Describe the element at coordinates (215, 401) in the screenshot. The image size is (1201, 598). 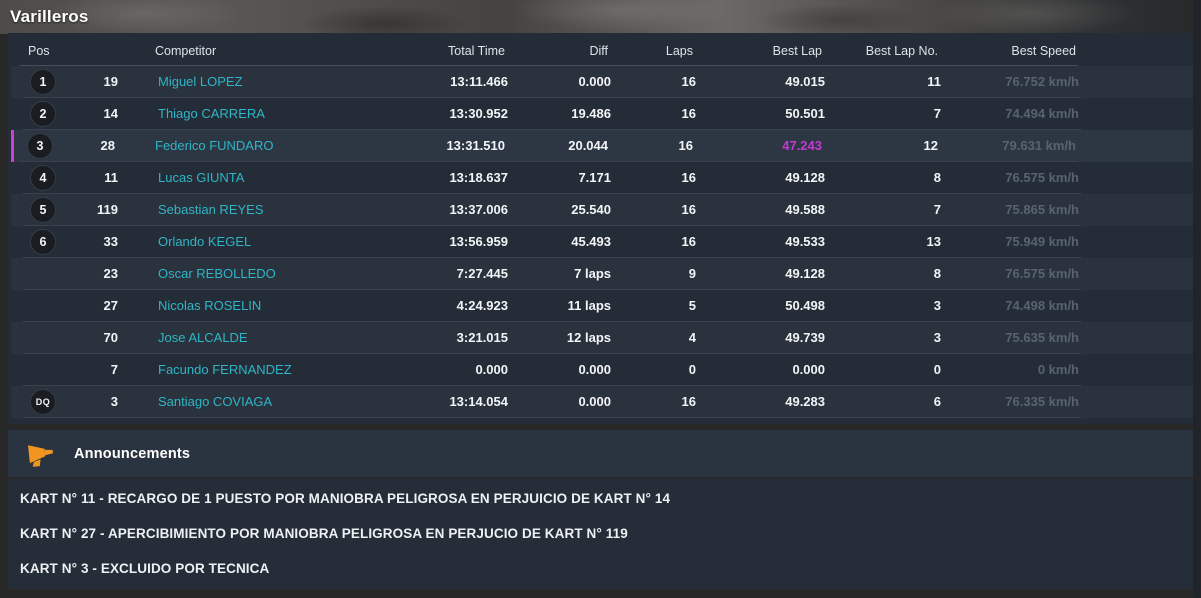
I see `competitor-name: Santiago COVIAGA` at that location.